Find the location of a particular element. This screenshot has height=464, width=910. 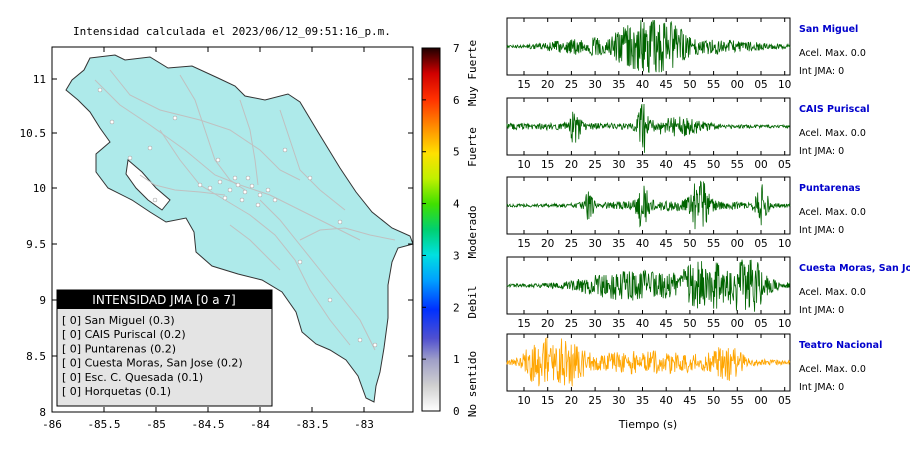

colorbar-category-labels: No sentido Debil Moderado Fuerte Muy Fuerte is located at coordinates (472, 228).